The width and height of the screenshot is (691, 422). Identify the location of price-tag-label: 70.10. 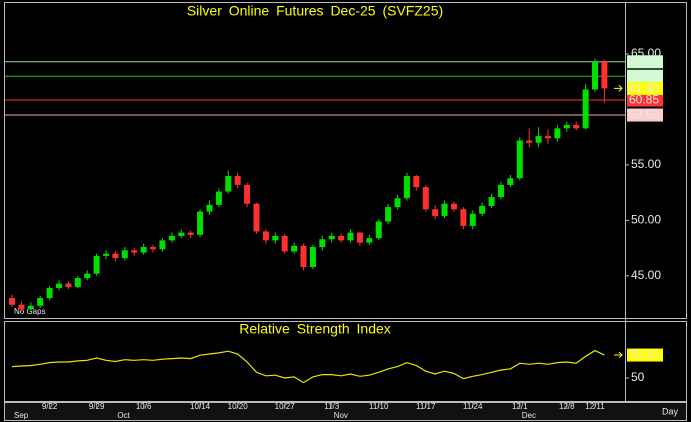
(644, 355).